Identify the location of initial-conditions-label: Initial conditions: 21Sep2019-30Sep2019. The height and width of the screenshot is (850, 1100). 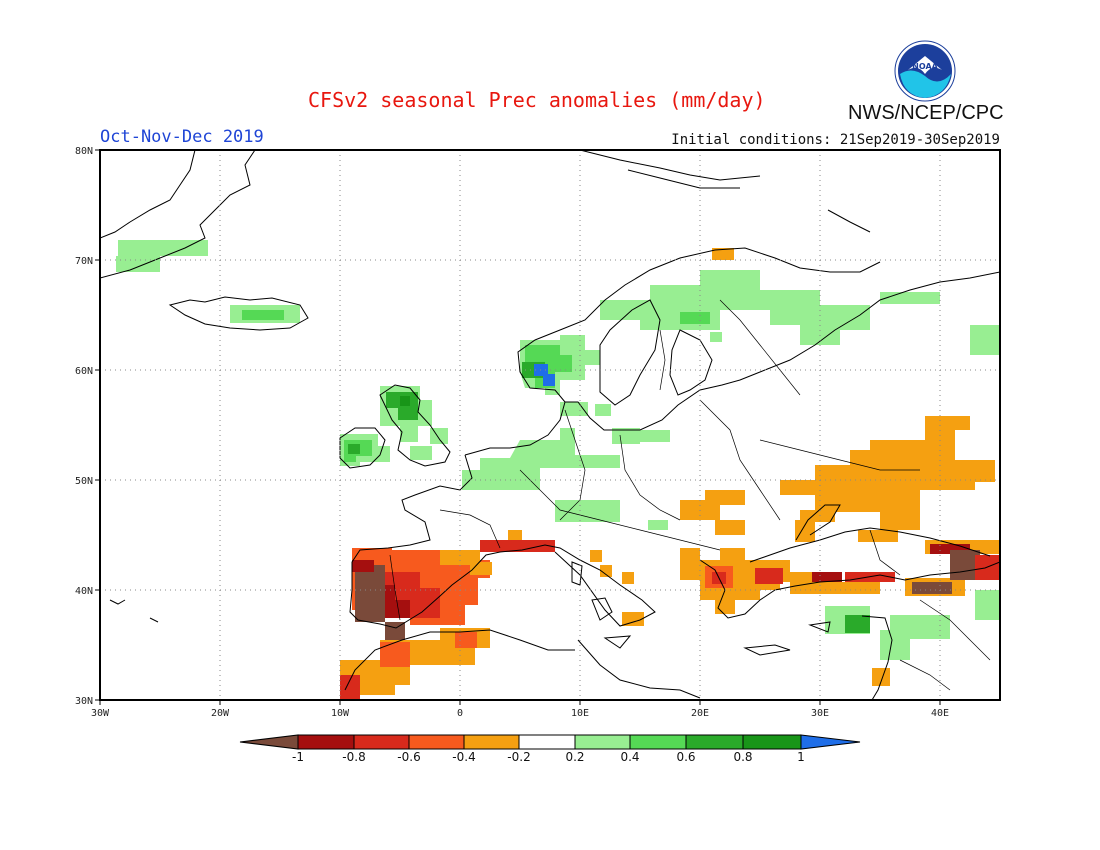
(835, 140).